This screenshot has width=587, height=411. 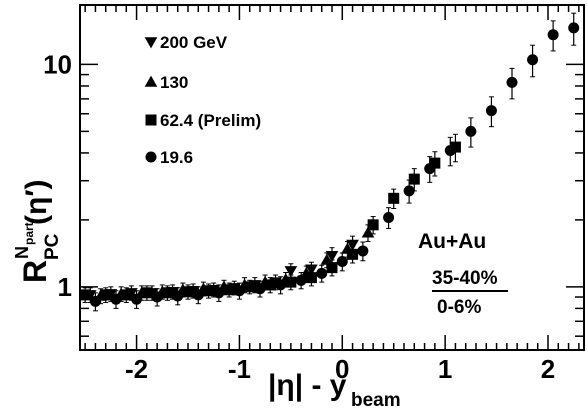 What do you see at coordinates (452, 241) in the screenshot?
I see `system-annotation: Au+Au` at bounding box center [452, 241].